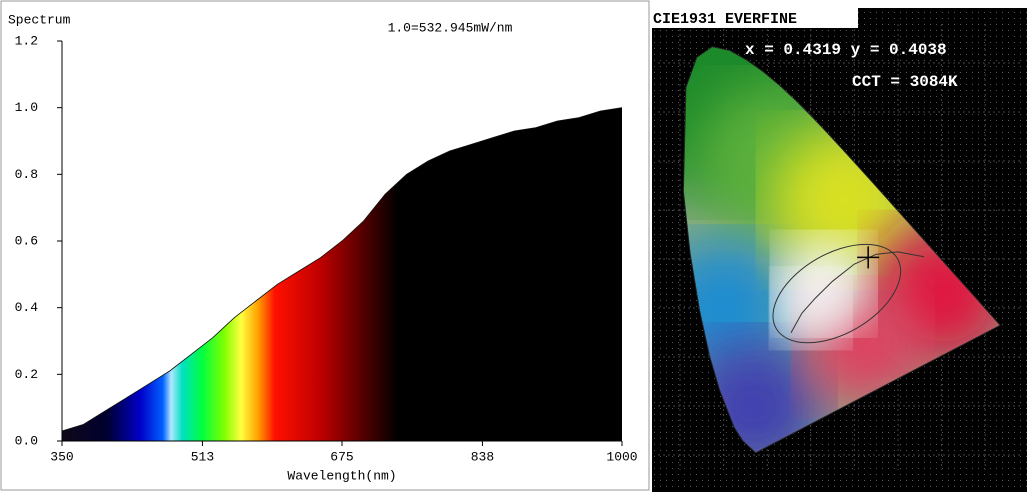 The image size is (1027, 492). I want to click on x-tick-label: 1000, so click(621, 456).